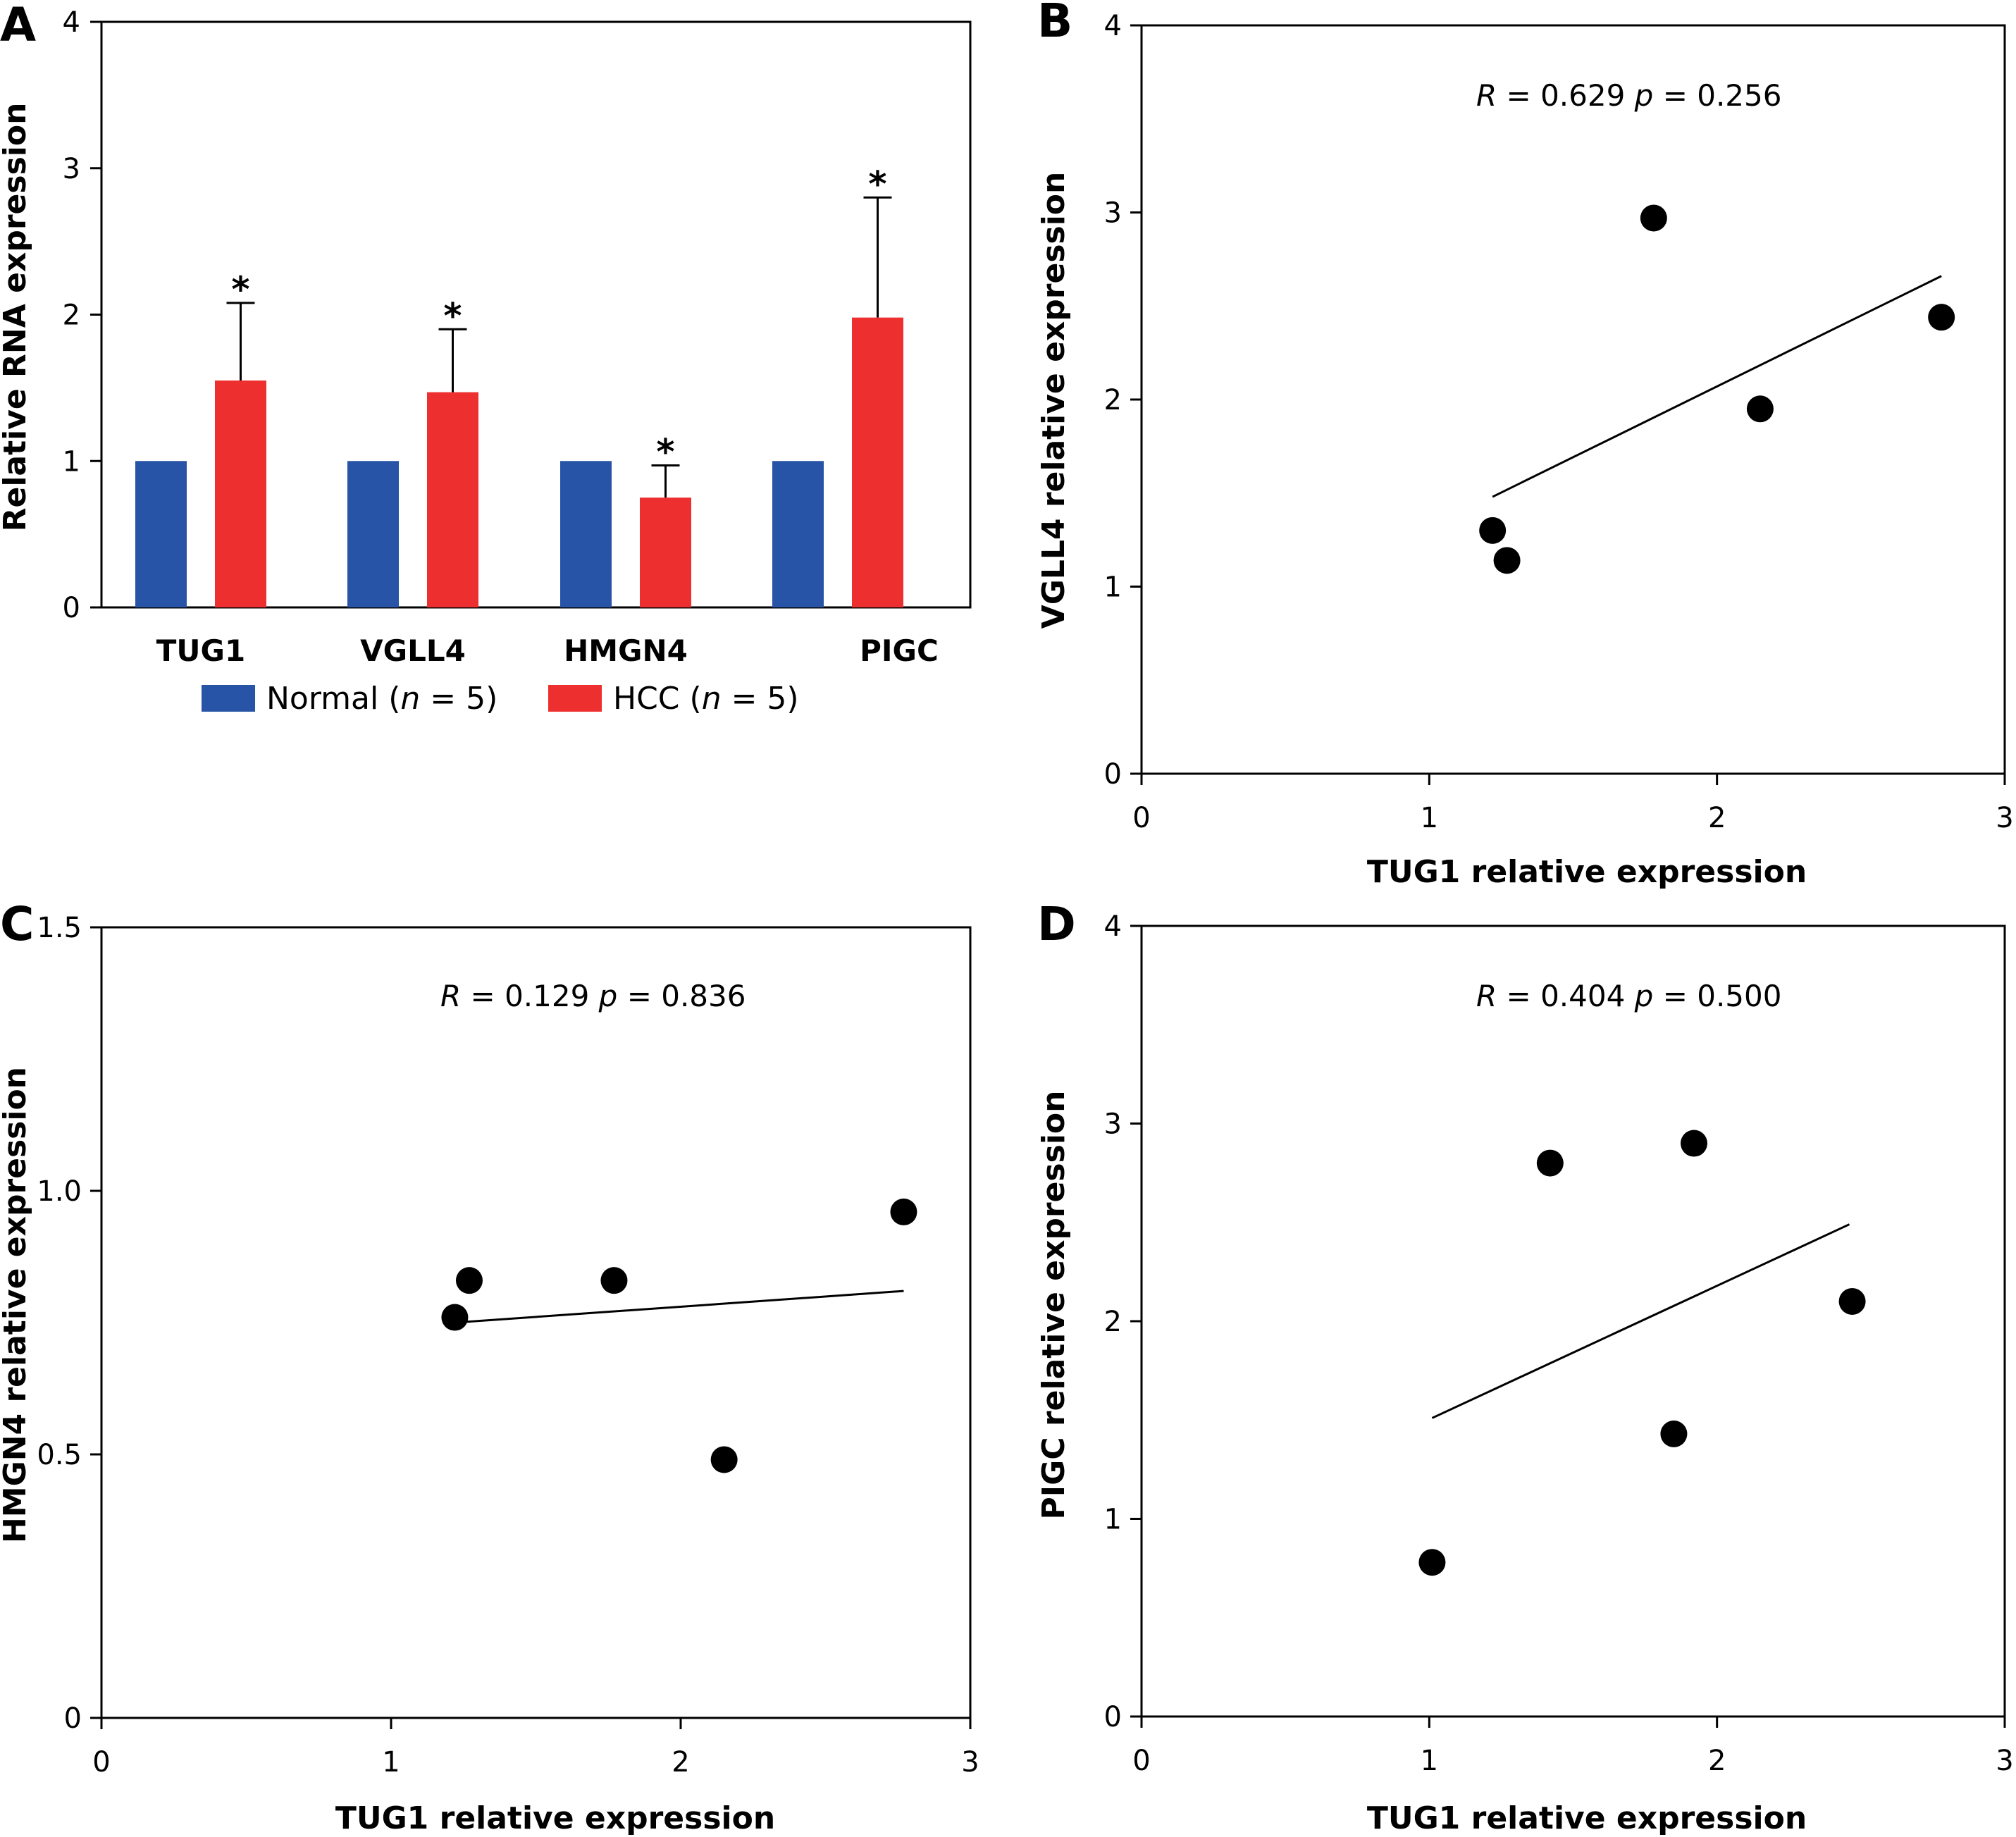 The height and width of the screenshot is (1837, 2016). What do you see at coordinates (2004, 1761) in the screenshot?
I see `panel-d-x-tick-label: 3` at bounding box center [2004, 1761].